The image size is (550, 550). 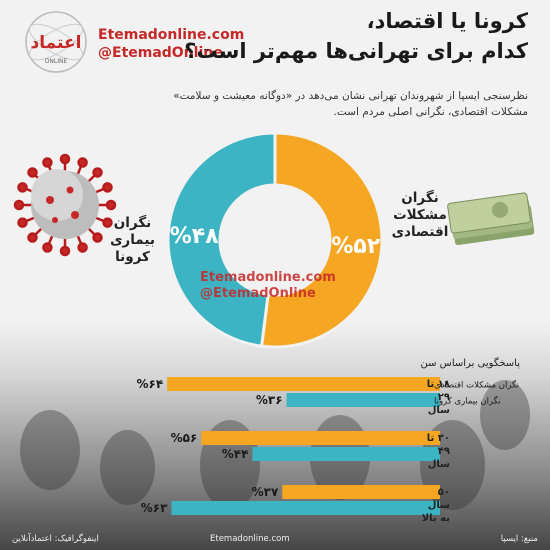 I want to click on age-bar-value-label: %۵۶, so click(x=184, y=438).